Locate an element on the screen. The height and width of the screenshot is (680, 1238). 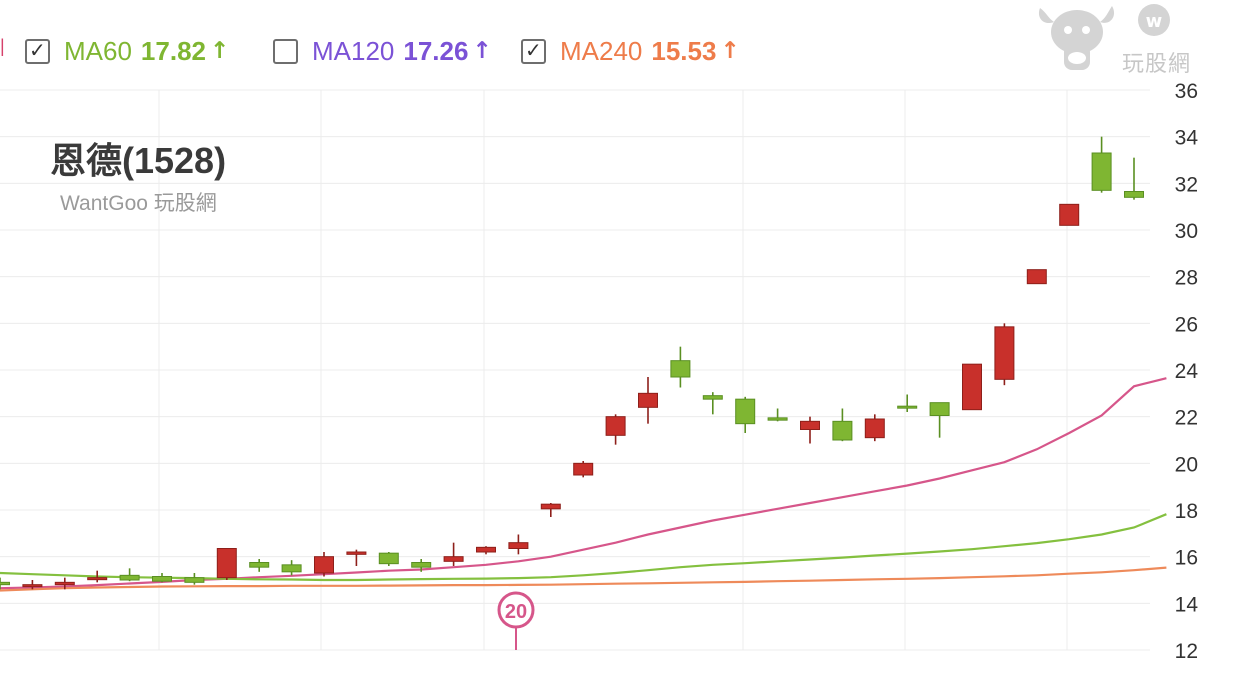
ma120-label: MA120 is located at coordinates (353, 50).